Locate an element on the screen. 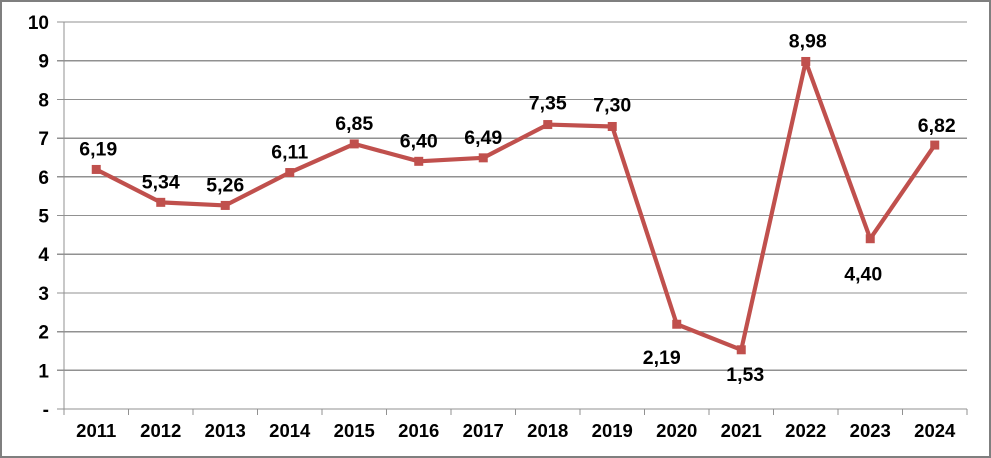  data-label-2011: 6,19 is located at coordinates (98, 149).